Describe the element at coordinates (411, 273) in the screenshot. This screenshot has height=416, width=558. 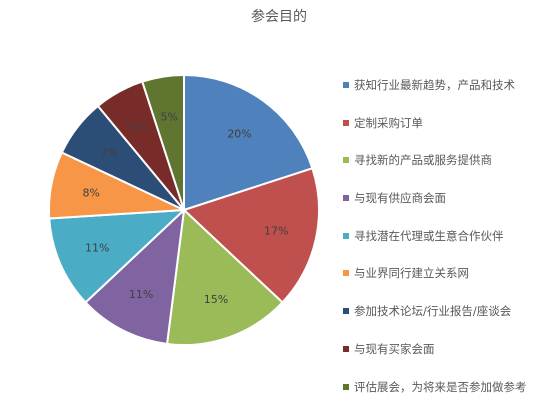
I see `legend-label: 与业界同行建立关系网` at that location.